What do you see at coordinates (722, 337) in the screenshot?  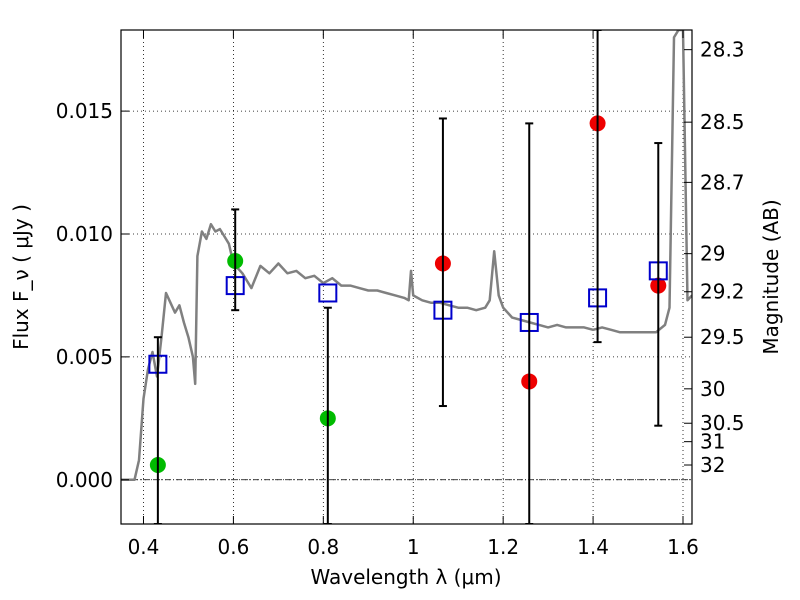 I see `right-tick-label: 29.5` at bounding box center [722, 337].